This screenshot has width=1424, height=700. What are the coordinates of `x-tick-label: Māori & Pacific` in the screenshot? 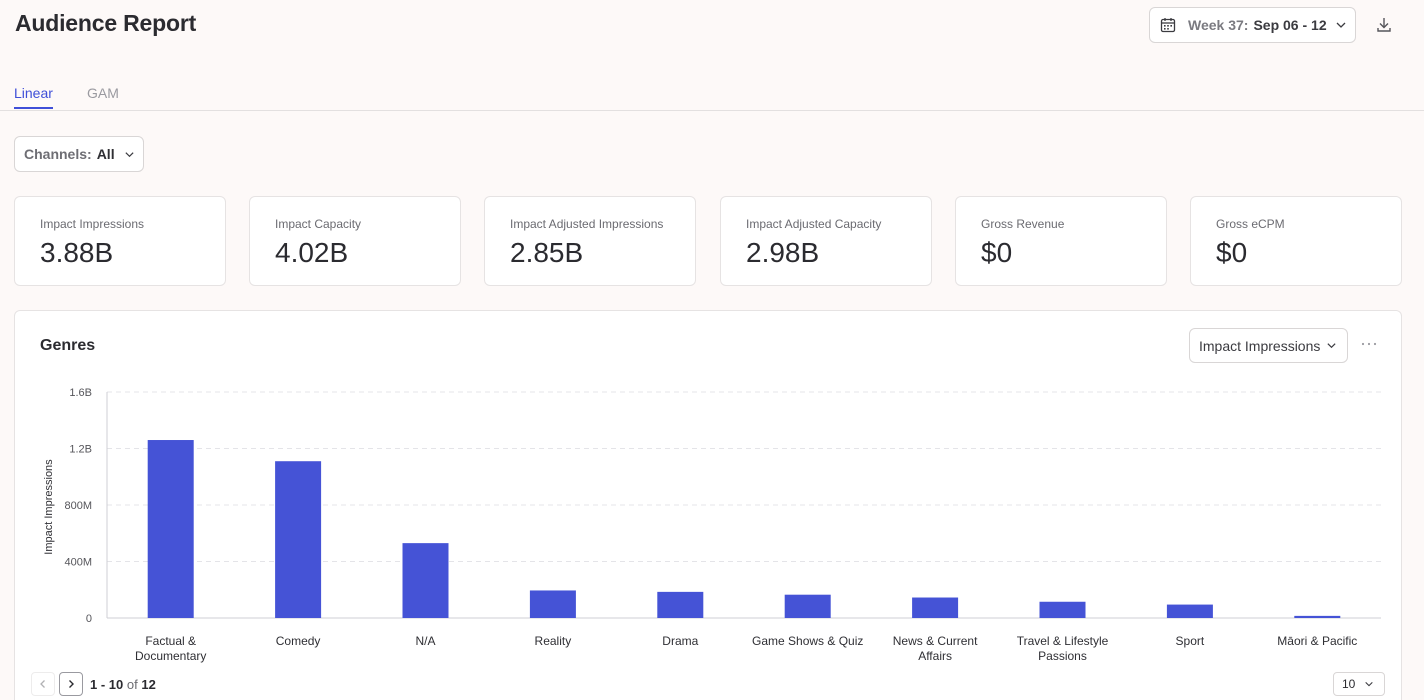 It's located at (1317, 641).